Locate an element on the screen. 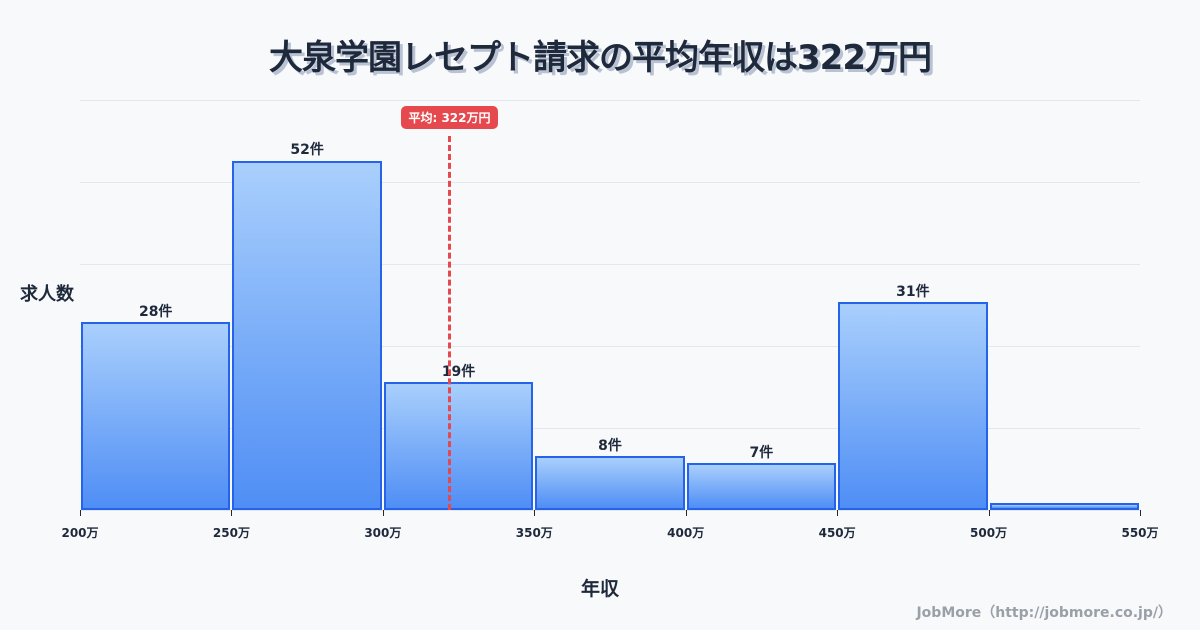 The image size is (1200, 630). bar-value-label: 8件 is located at coordinates (610, 446).